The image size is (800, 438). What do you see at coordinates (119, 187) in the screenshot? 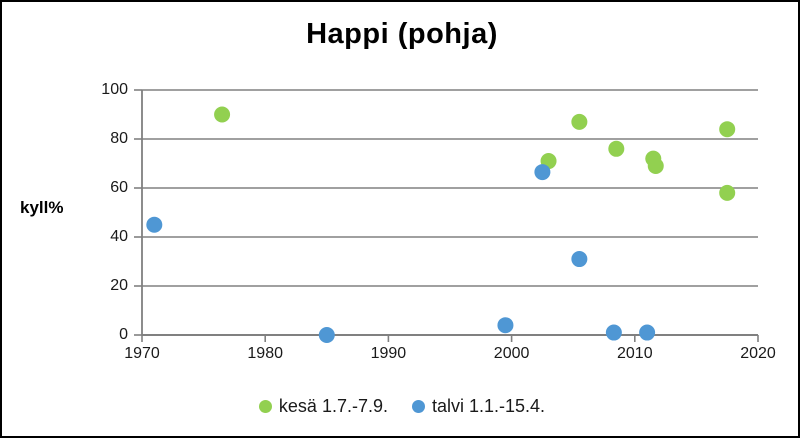
I see `y-tick-label-60: 60` at bounding box center [119, 187].